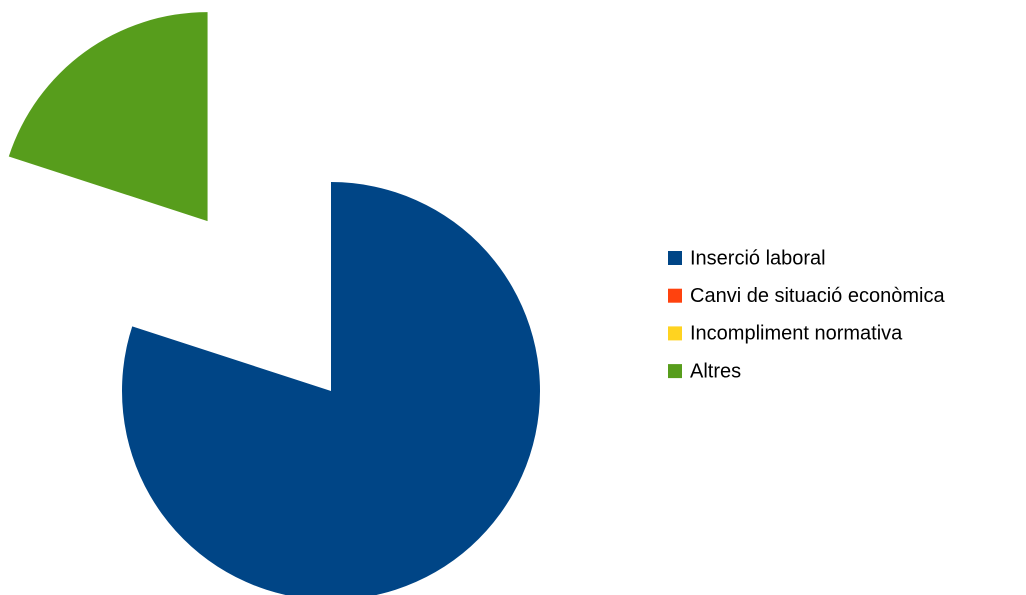  Describe the element at coordinates (108, 117) in the screenshot. I see `pie-slice` at that location.